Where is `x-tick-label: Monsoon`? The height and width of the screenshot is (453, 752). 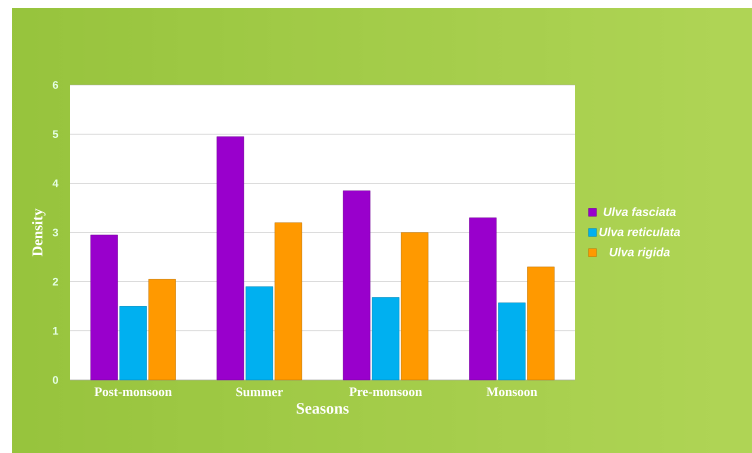 x-tick-label: Monsoon is located at coordinates (512, 392).